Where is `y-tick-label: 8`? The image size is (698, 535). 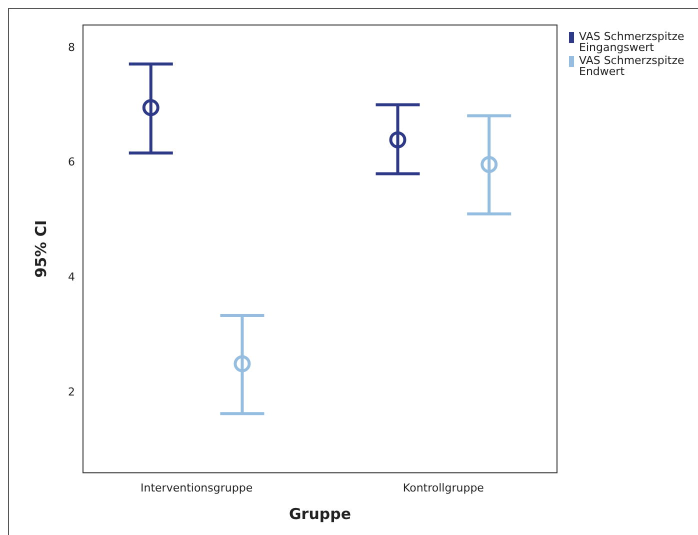 y-tick-label: 8 is located at coordinates (71, 47).